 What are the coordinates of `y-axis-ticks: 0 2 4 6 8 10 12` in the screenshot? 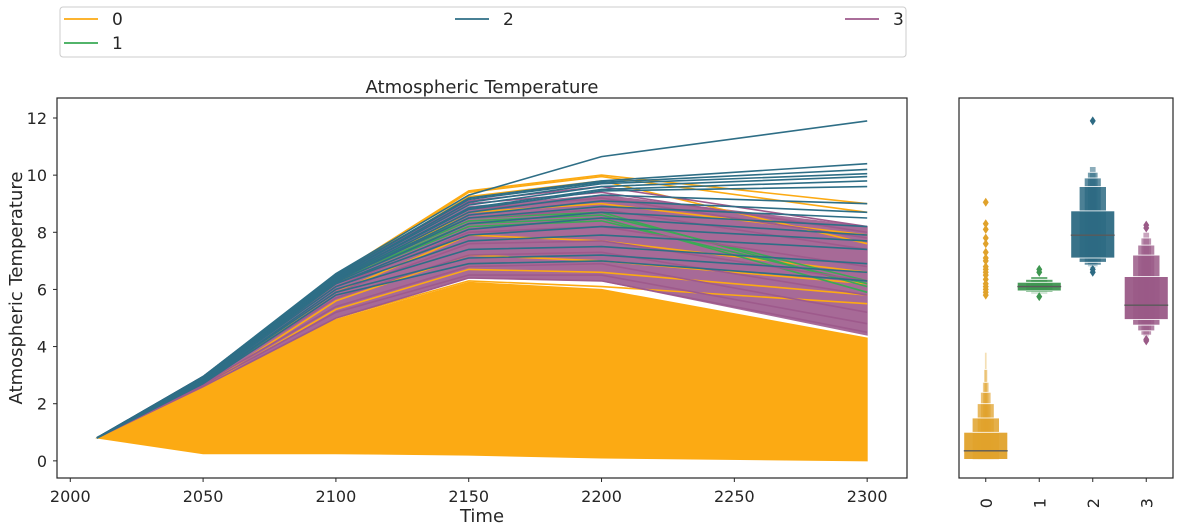 It's located at (42, 290).